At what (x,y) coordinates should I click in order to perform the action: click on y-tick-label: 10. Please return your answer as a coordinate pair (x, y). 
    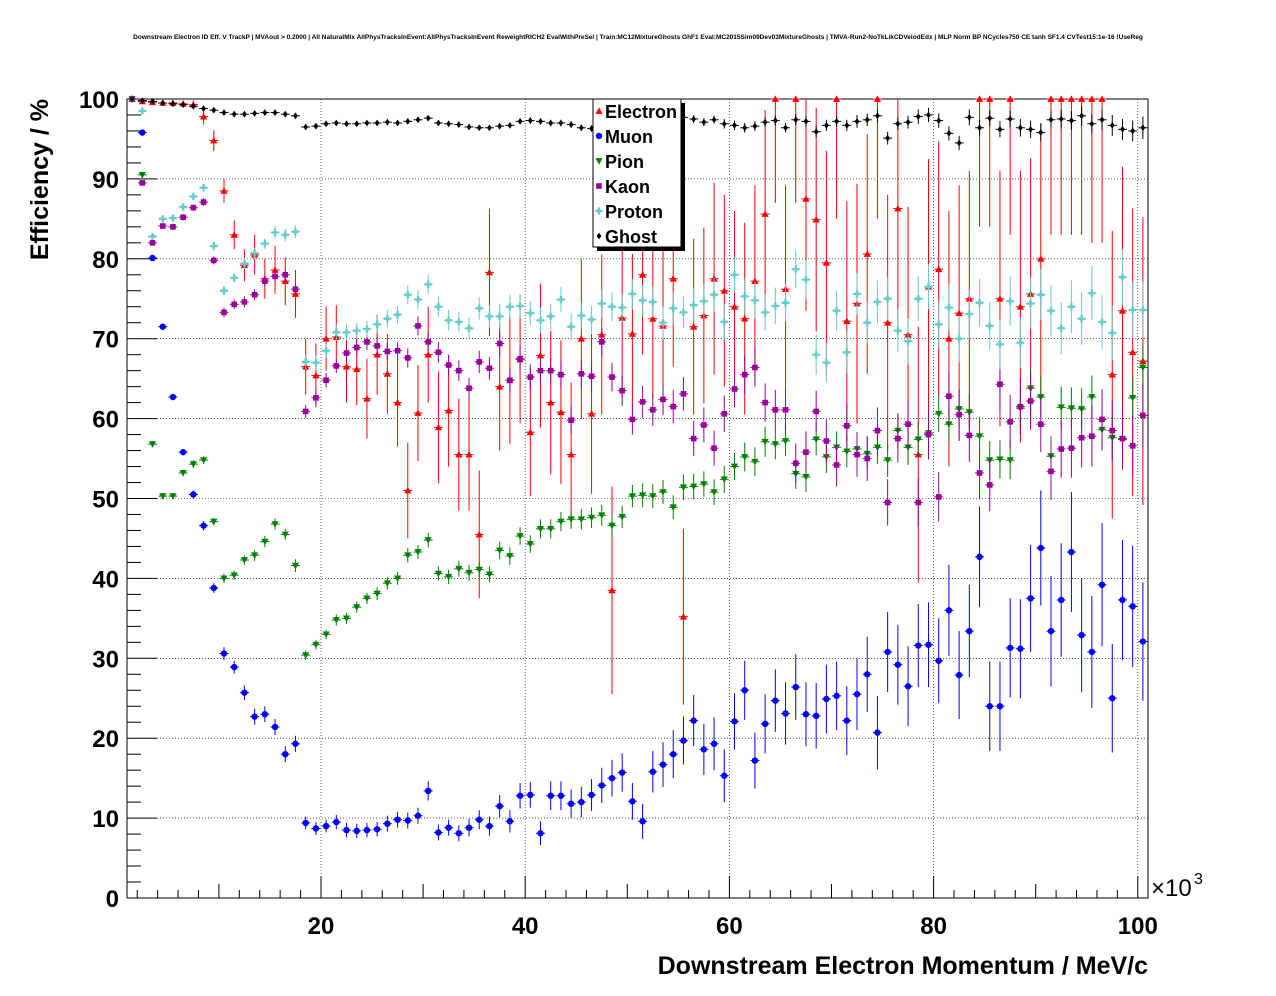
    Looking at the image, I should click on (105, 819).